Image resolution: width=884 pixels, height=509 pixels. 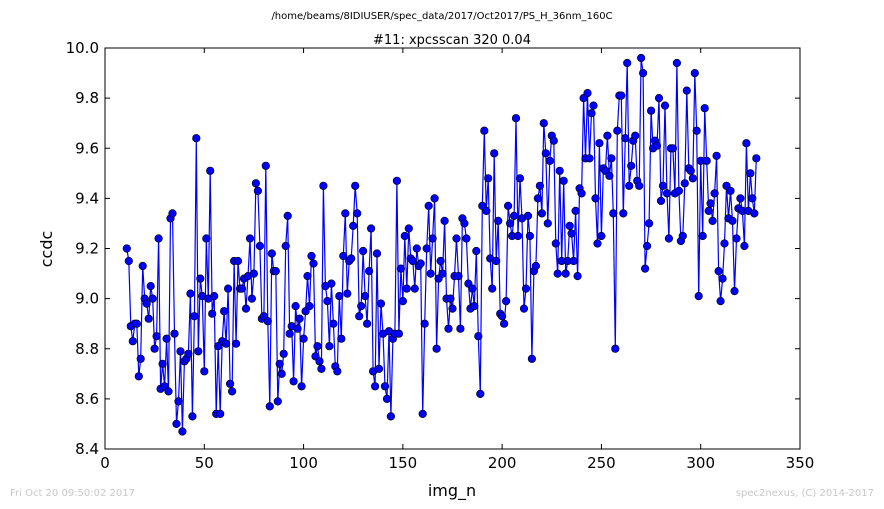 I want to click on y-tick-label: 8.8, so click(x=87, y=349).